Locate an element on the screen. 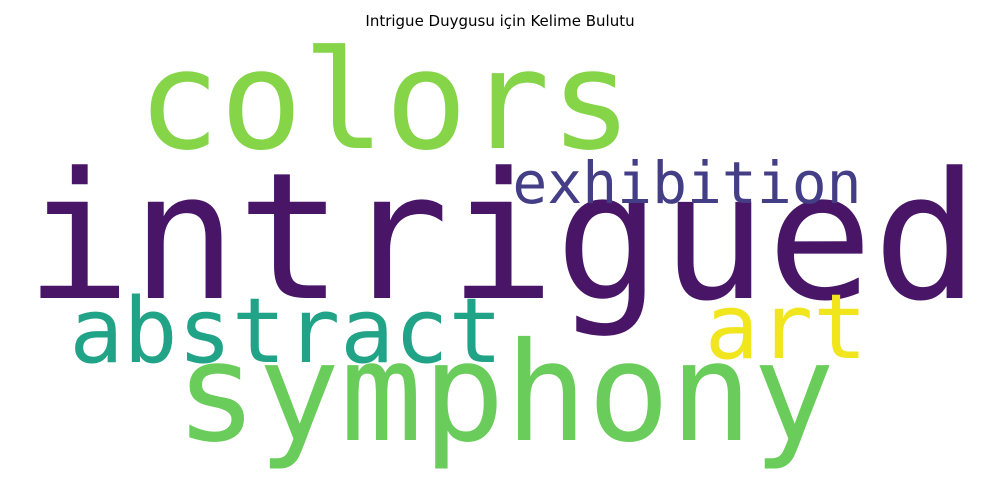 Image resolution: width=1000 pixels, height=500 pixels. word-abstract: abstract is located at coordinates (285, 331).